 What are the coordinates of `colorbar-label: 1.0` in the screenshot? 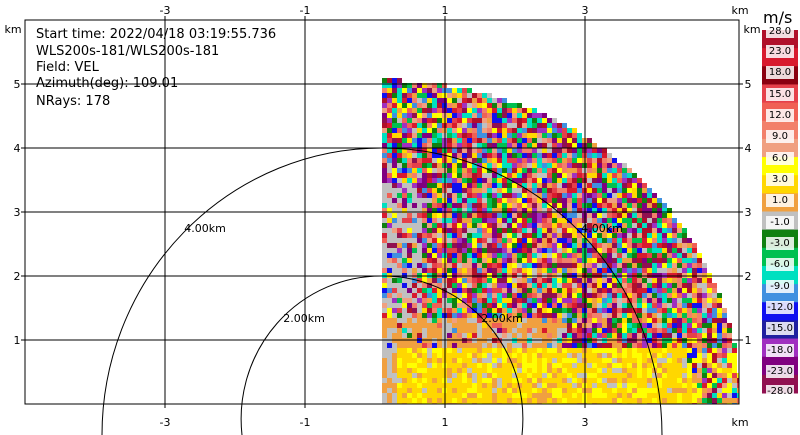 It's located at (780, 201).